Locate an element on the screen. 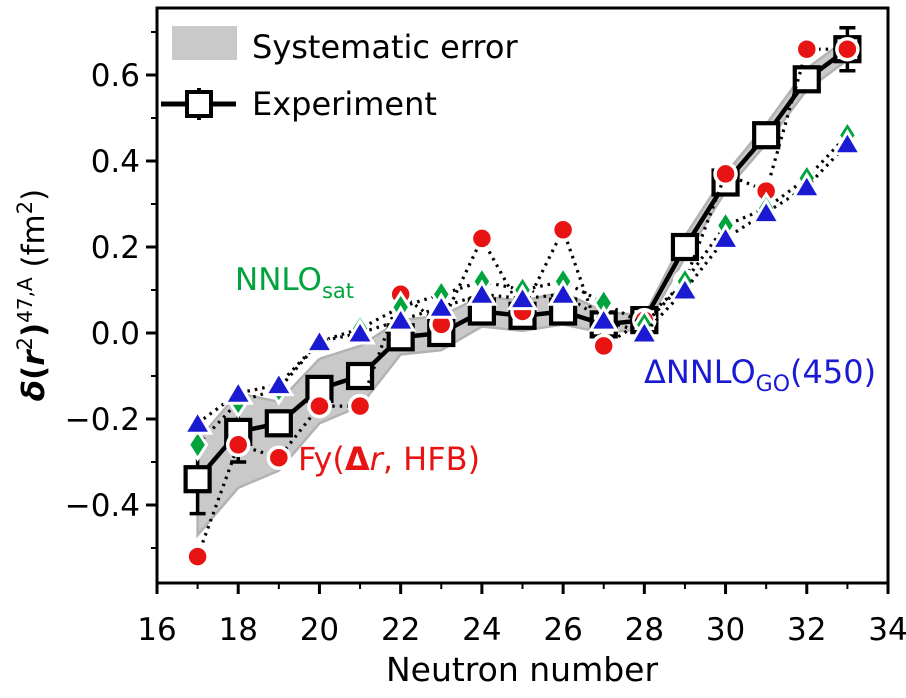 The height and width of the screenshot is (698, 906). x-tick-label: 22 is located at coordinates (400, 630).